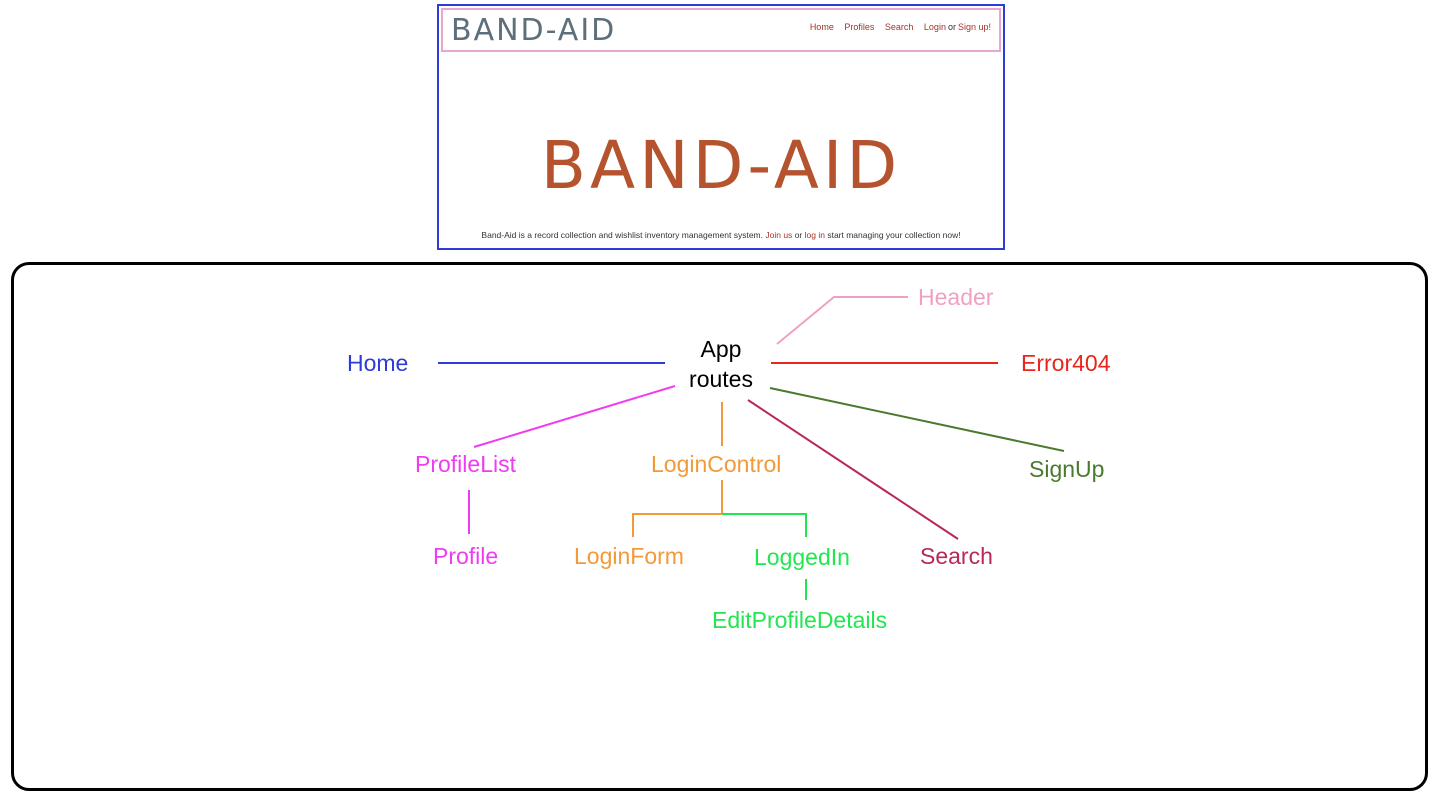 The image size is (1440, 802). Describe the element at coordinates (378, 363) in the screenshot. I see `home-node: Home` at that location.